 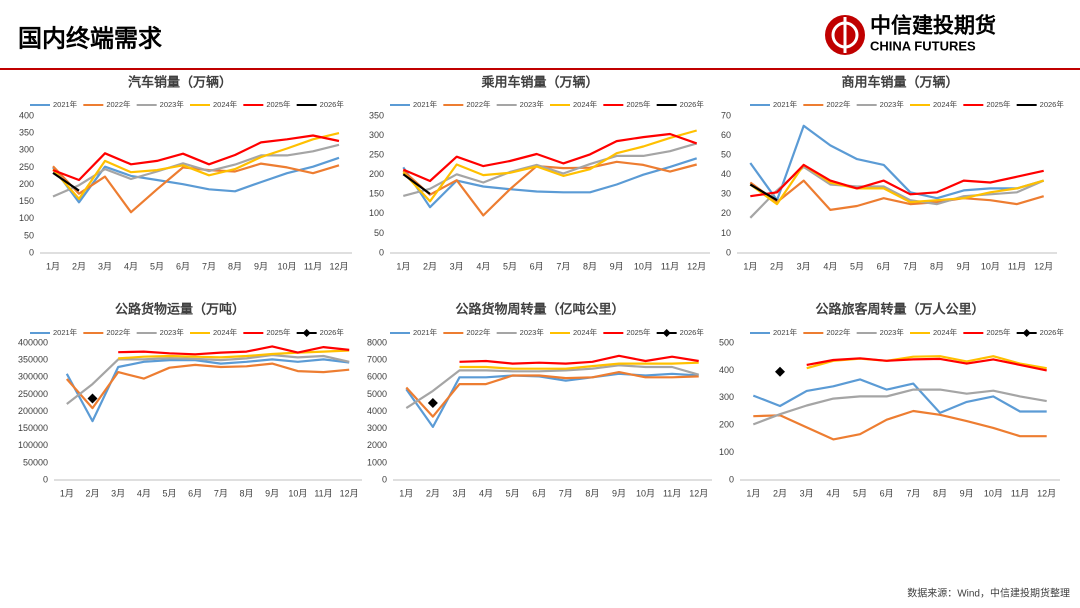 What do you see at coordinates (728, 252) in the screenshot?
I see `y-tick-label: 0` at bounding box center [728, 252].